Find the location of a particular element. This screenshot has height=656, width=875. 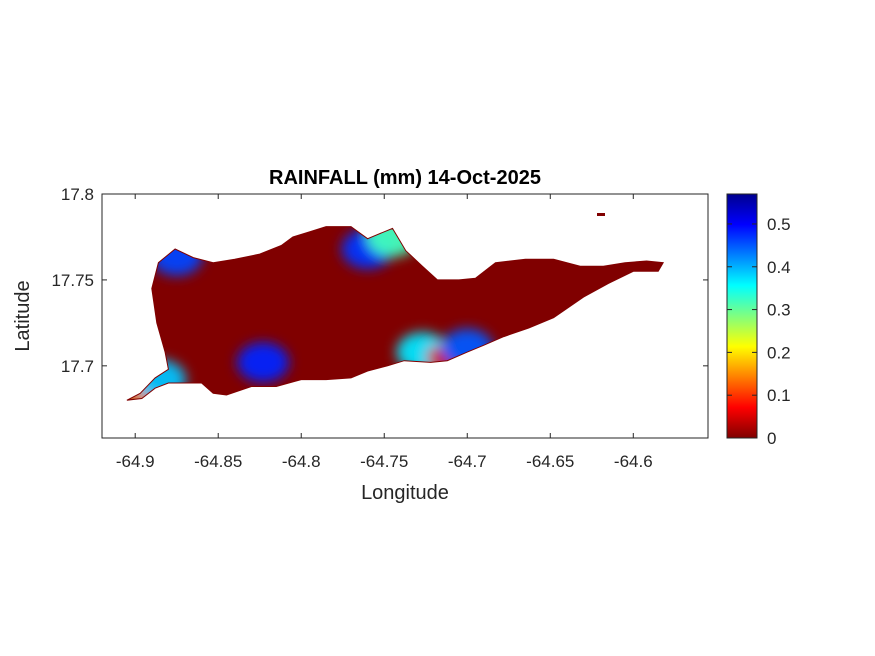

x-axis-label: Longitude is located at coordinates (405, 493).